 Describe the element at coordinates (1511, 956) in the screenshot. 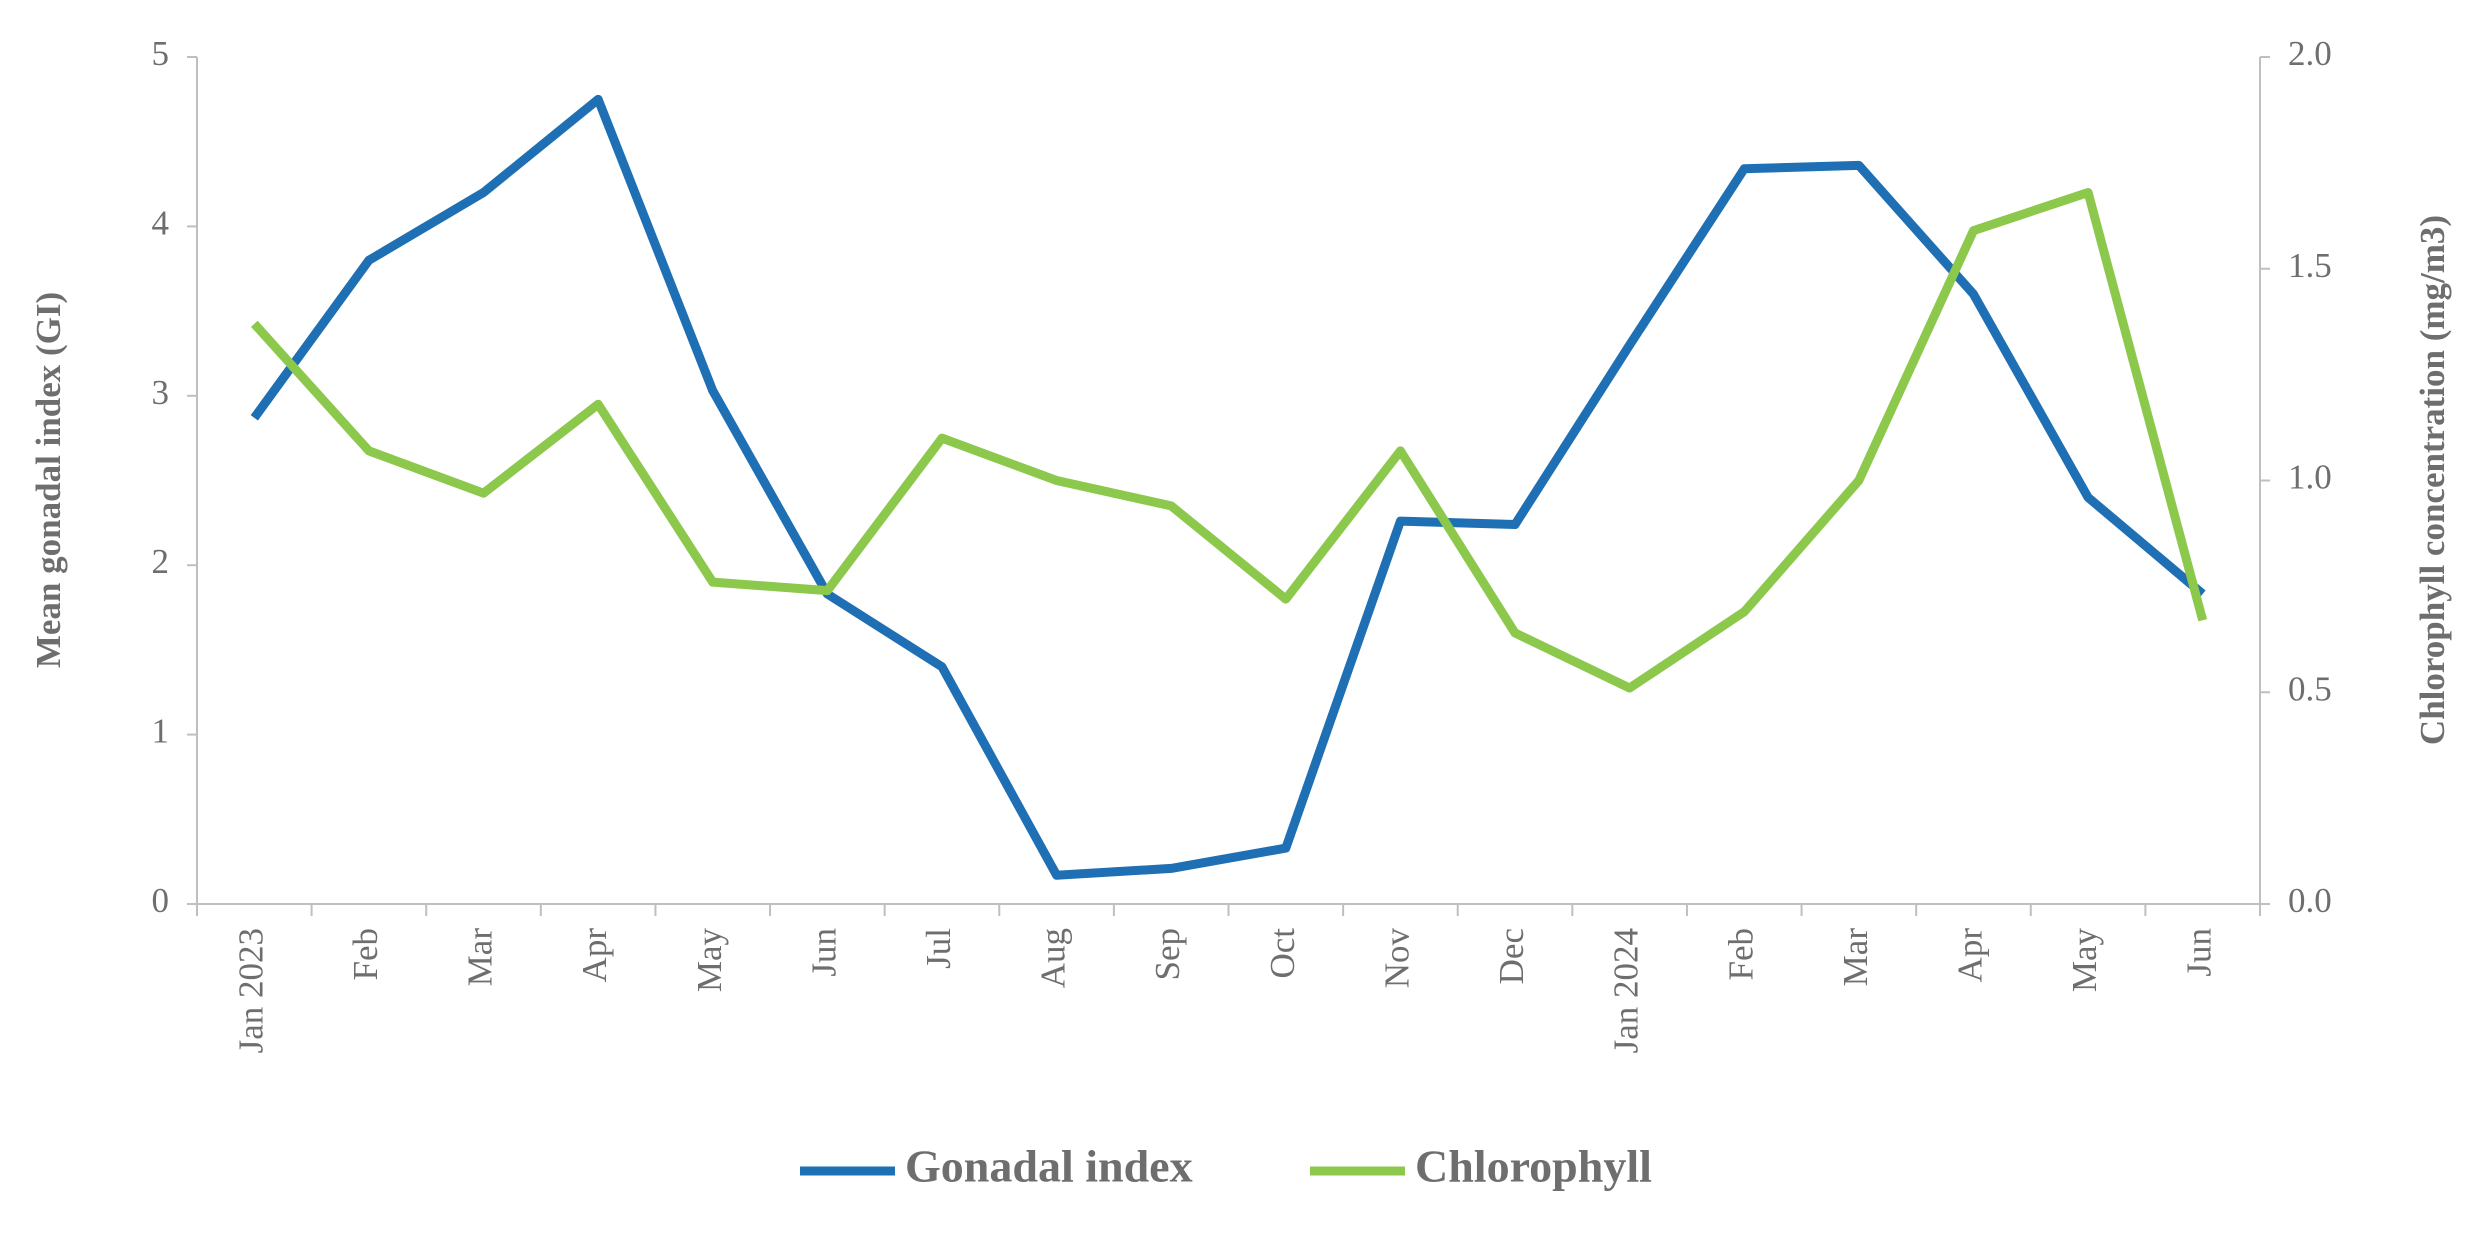

I see `x-tick-label: Dec` at that location.